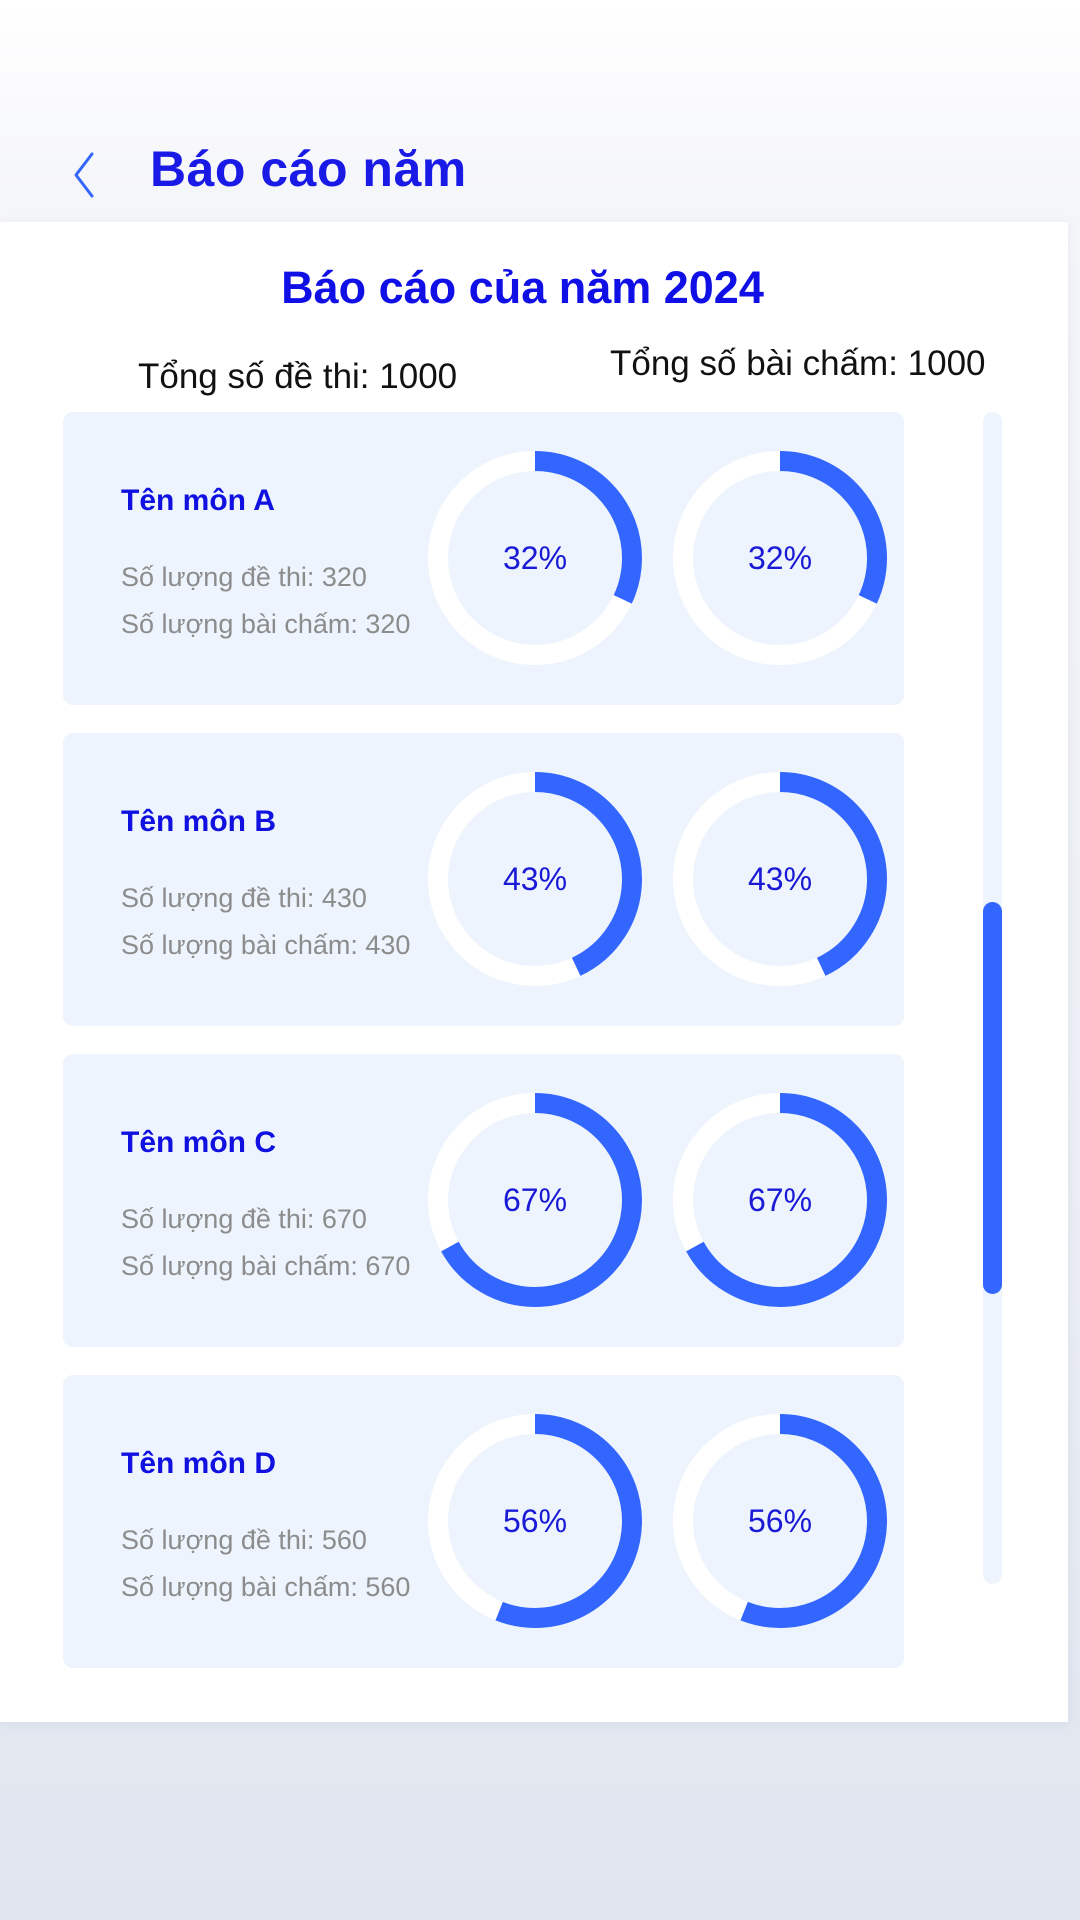  I want to click on graded-progress-label: 56%, so click(780, 1520).